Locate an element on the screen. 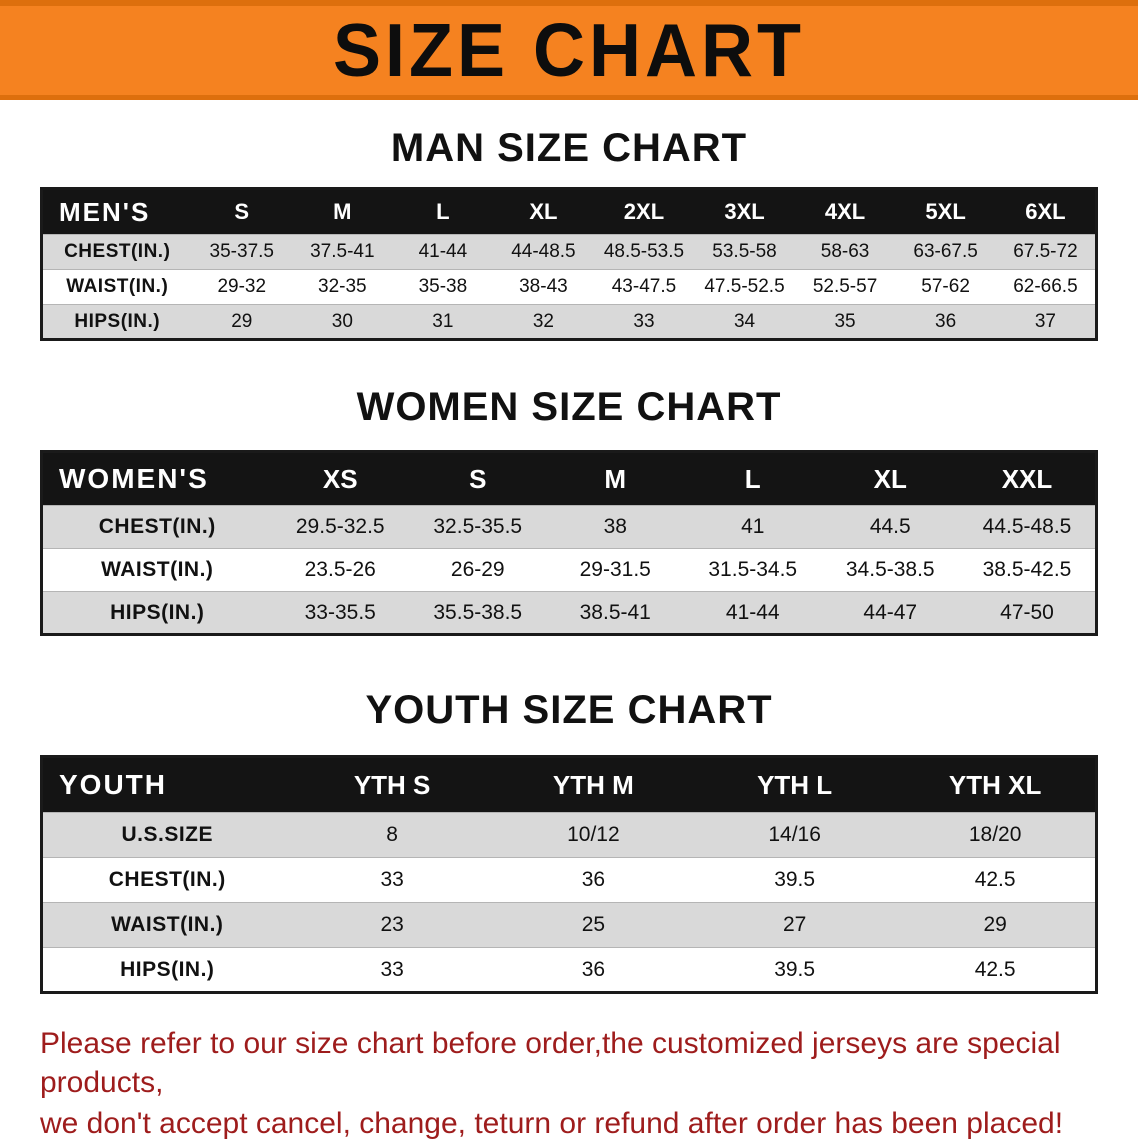  column-header-cell: XXL is located at coordinates (1028, 478).